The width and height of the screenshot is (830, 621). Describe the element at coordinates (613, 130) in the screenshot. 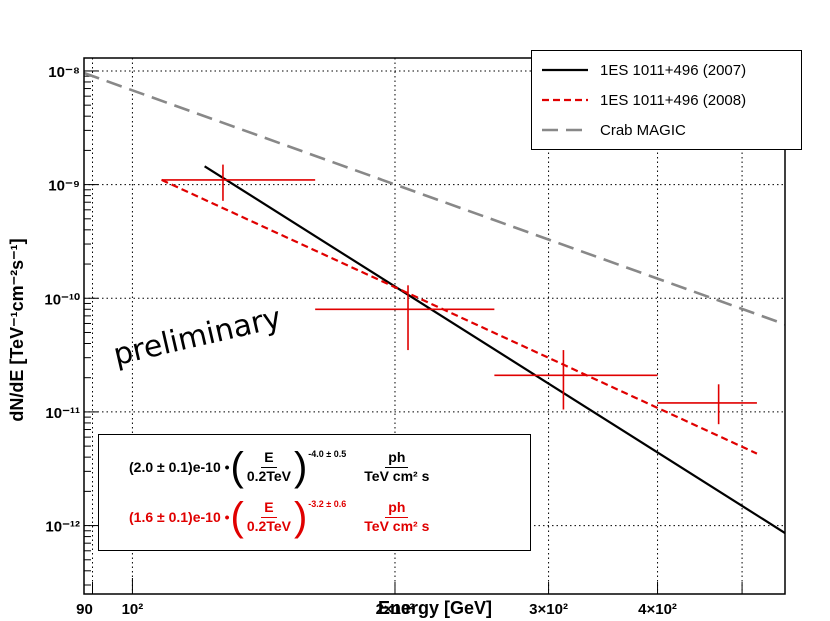

I see `legend-item-crab: Crab MAGIC` at that location.